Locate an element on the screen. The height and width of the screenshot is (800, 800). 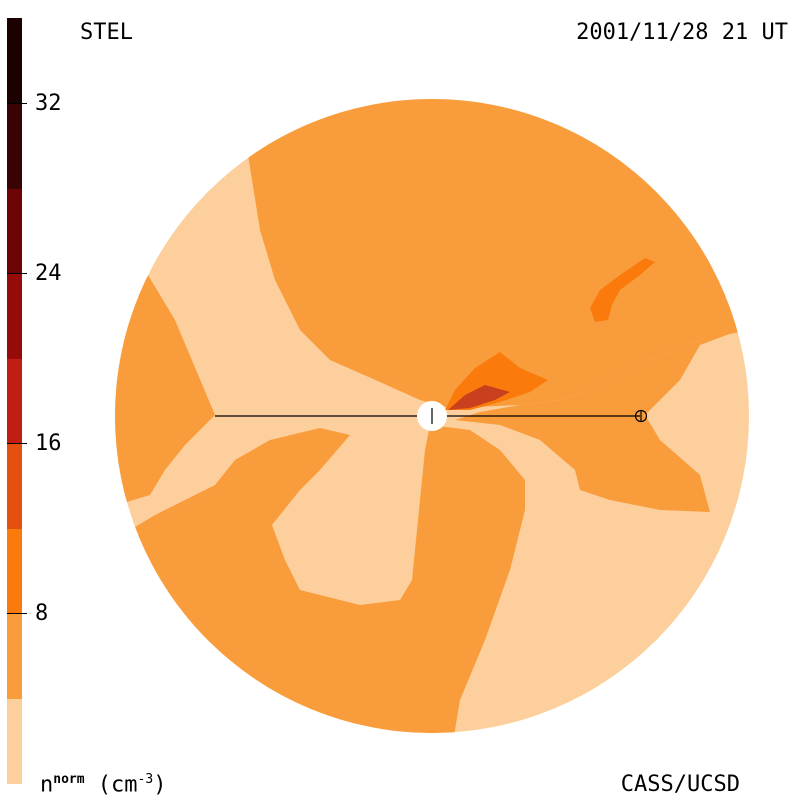
colorbar-unit-label: nnorm (cm-3) is located at coordinates (103, 784).